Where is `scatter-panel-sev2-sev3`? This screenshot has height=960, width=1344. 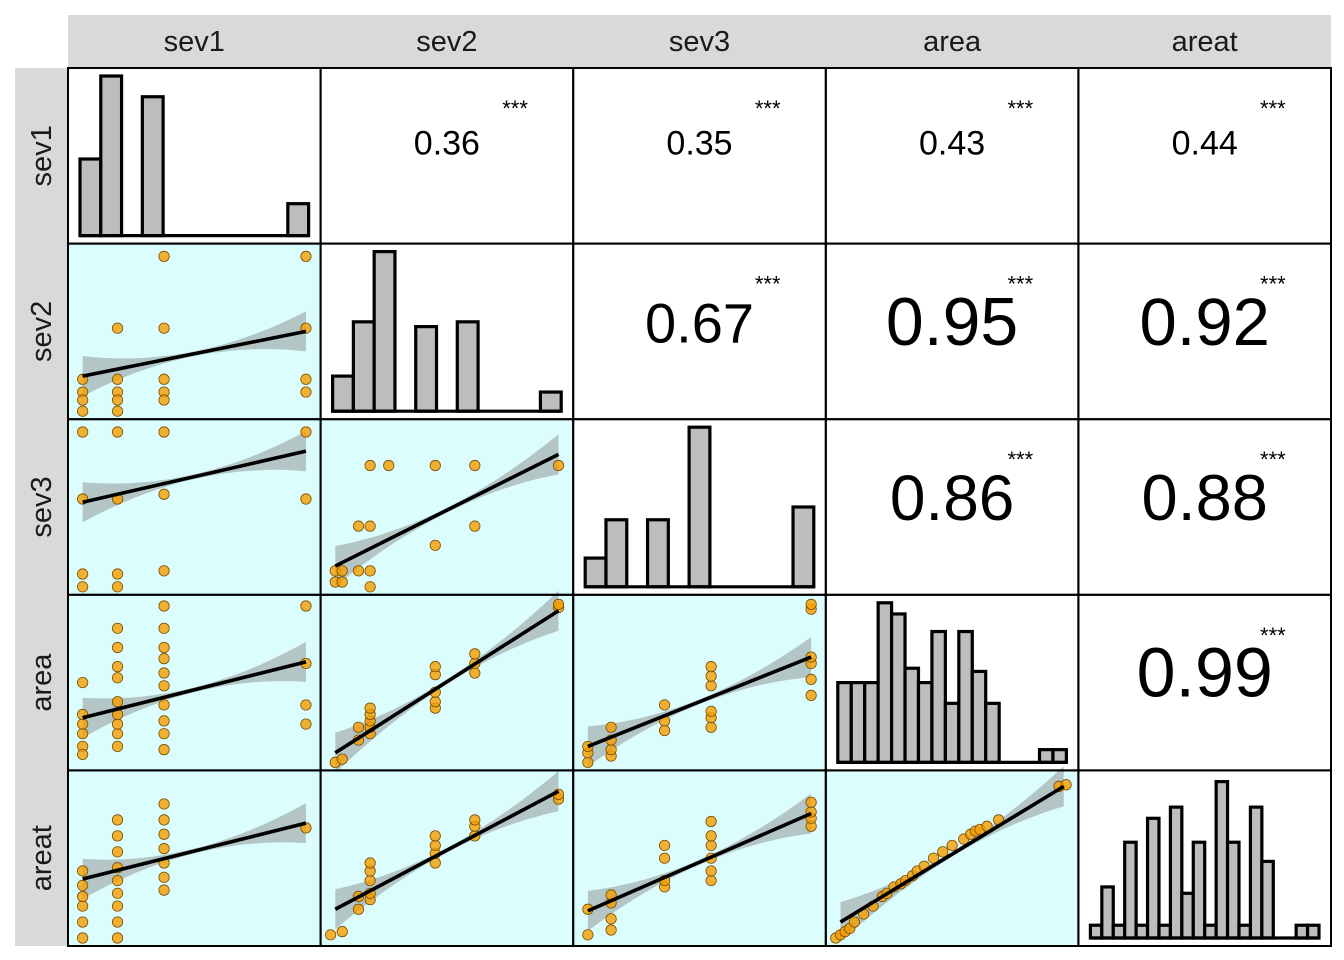 scatter-panel-sev2-sev3 is located at coordinates (447, 507).